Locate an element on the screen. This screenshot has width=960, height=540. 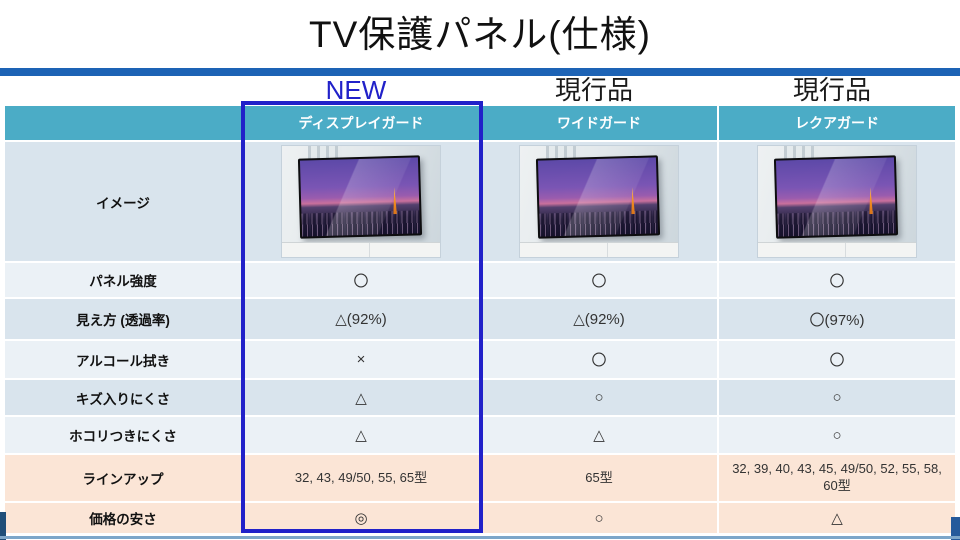
bottom-right-accent-bar is located at coordinates (955, 528).